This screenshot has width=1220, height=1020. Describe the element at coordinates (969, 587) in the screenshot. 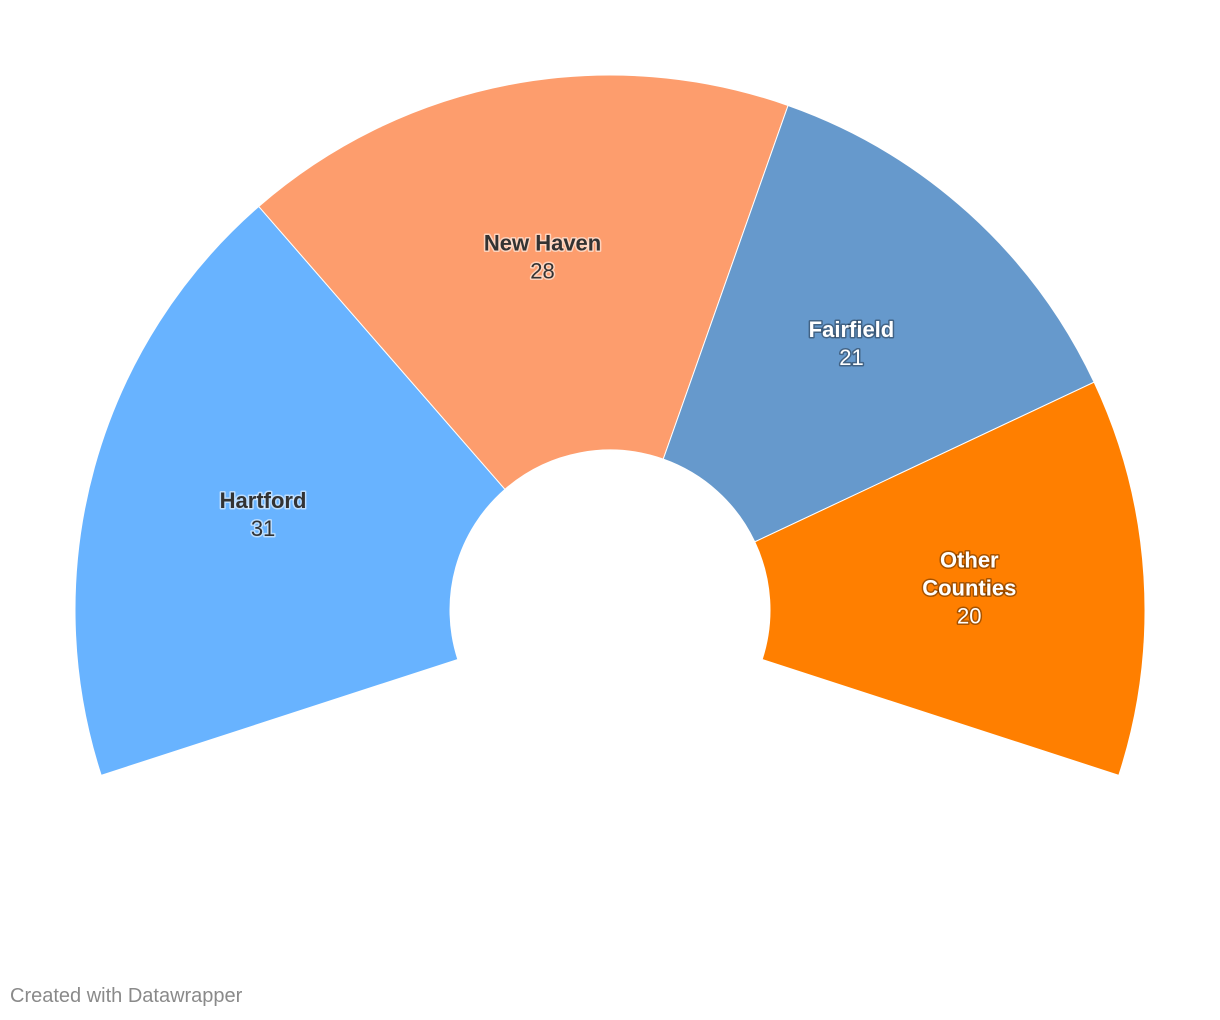

I see `slice-label-other-counties-line-2: Counties` at that location.